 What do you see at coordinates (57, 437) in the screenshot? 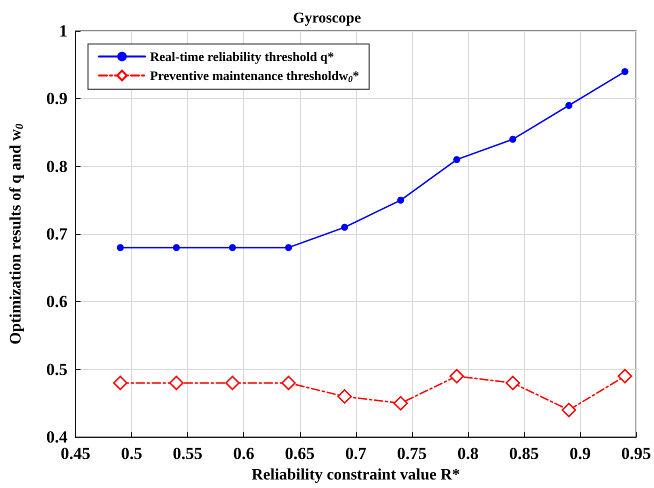
I see `y-tick-label: 0.4` at bounding box center [57, 437].